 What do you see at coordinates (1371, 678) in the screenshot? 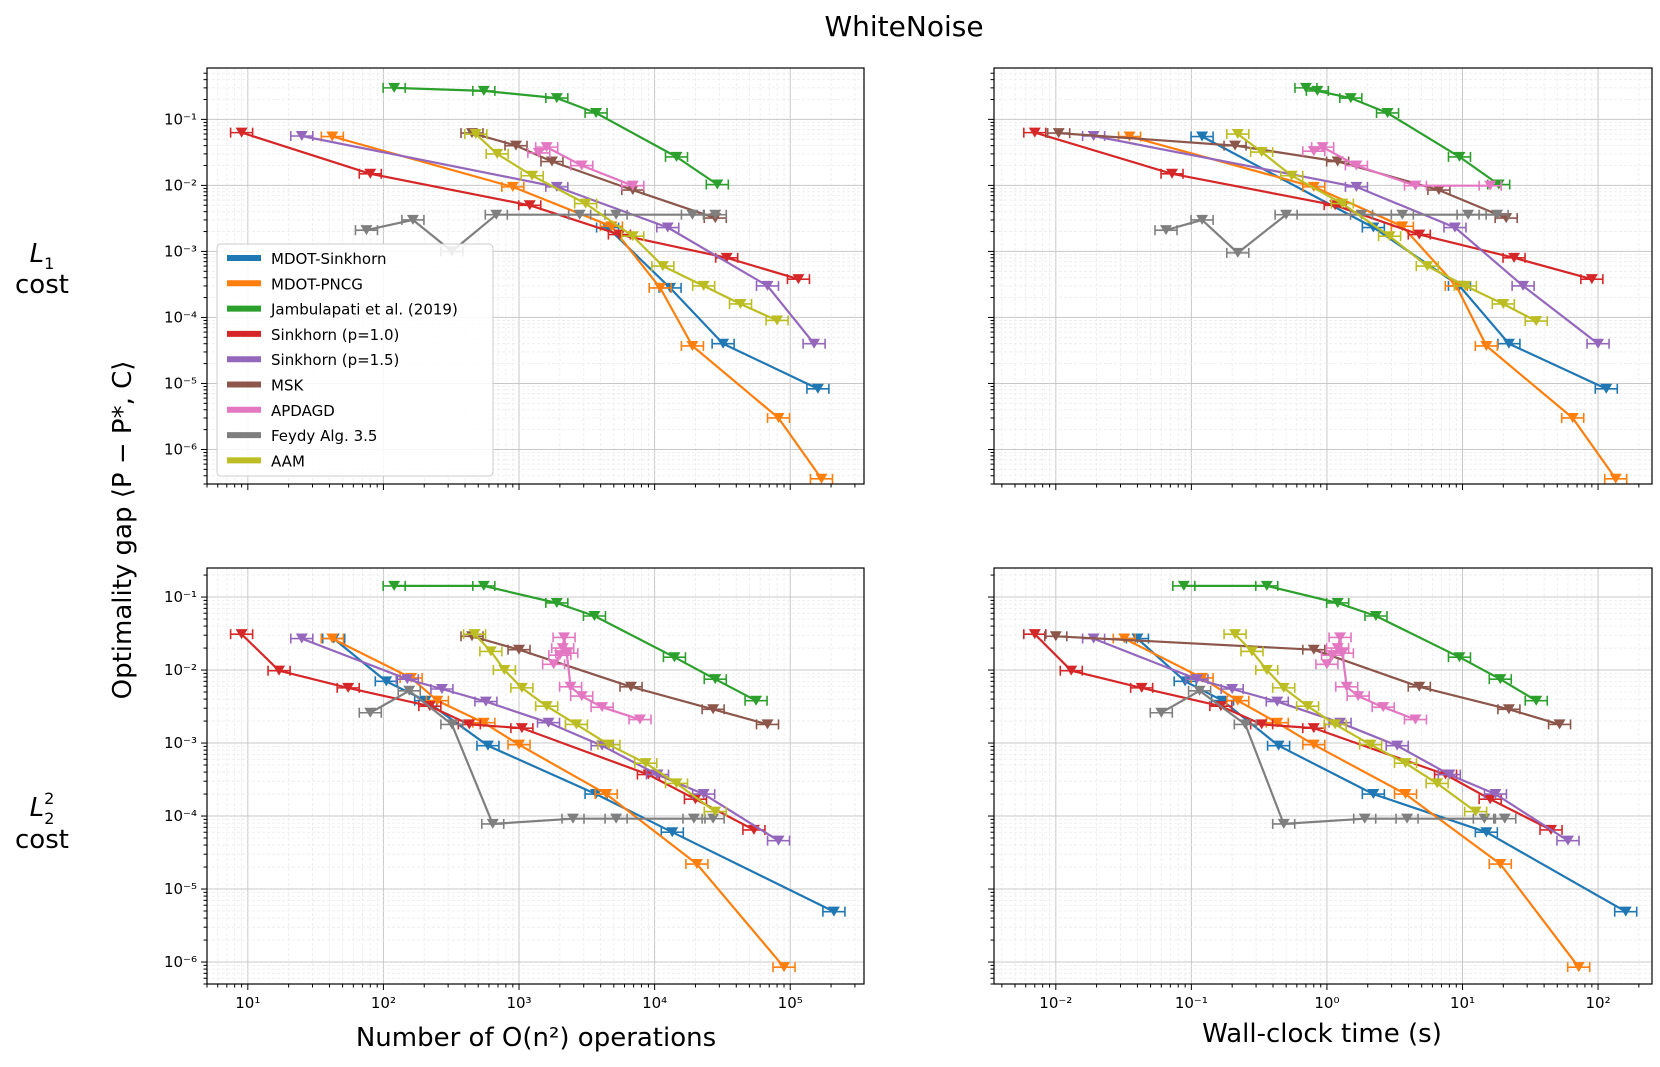
I see `series-apdagd` at bounding box center [1371, 678].